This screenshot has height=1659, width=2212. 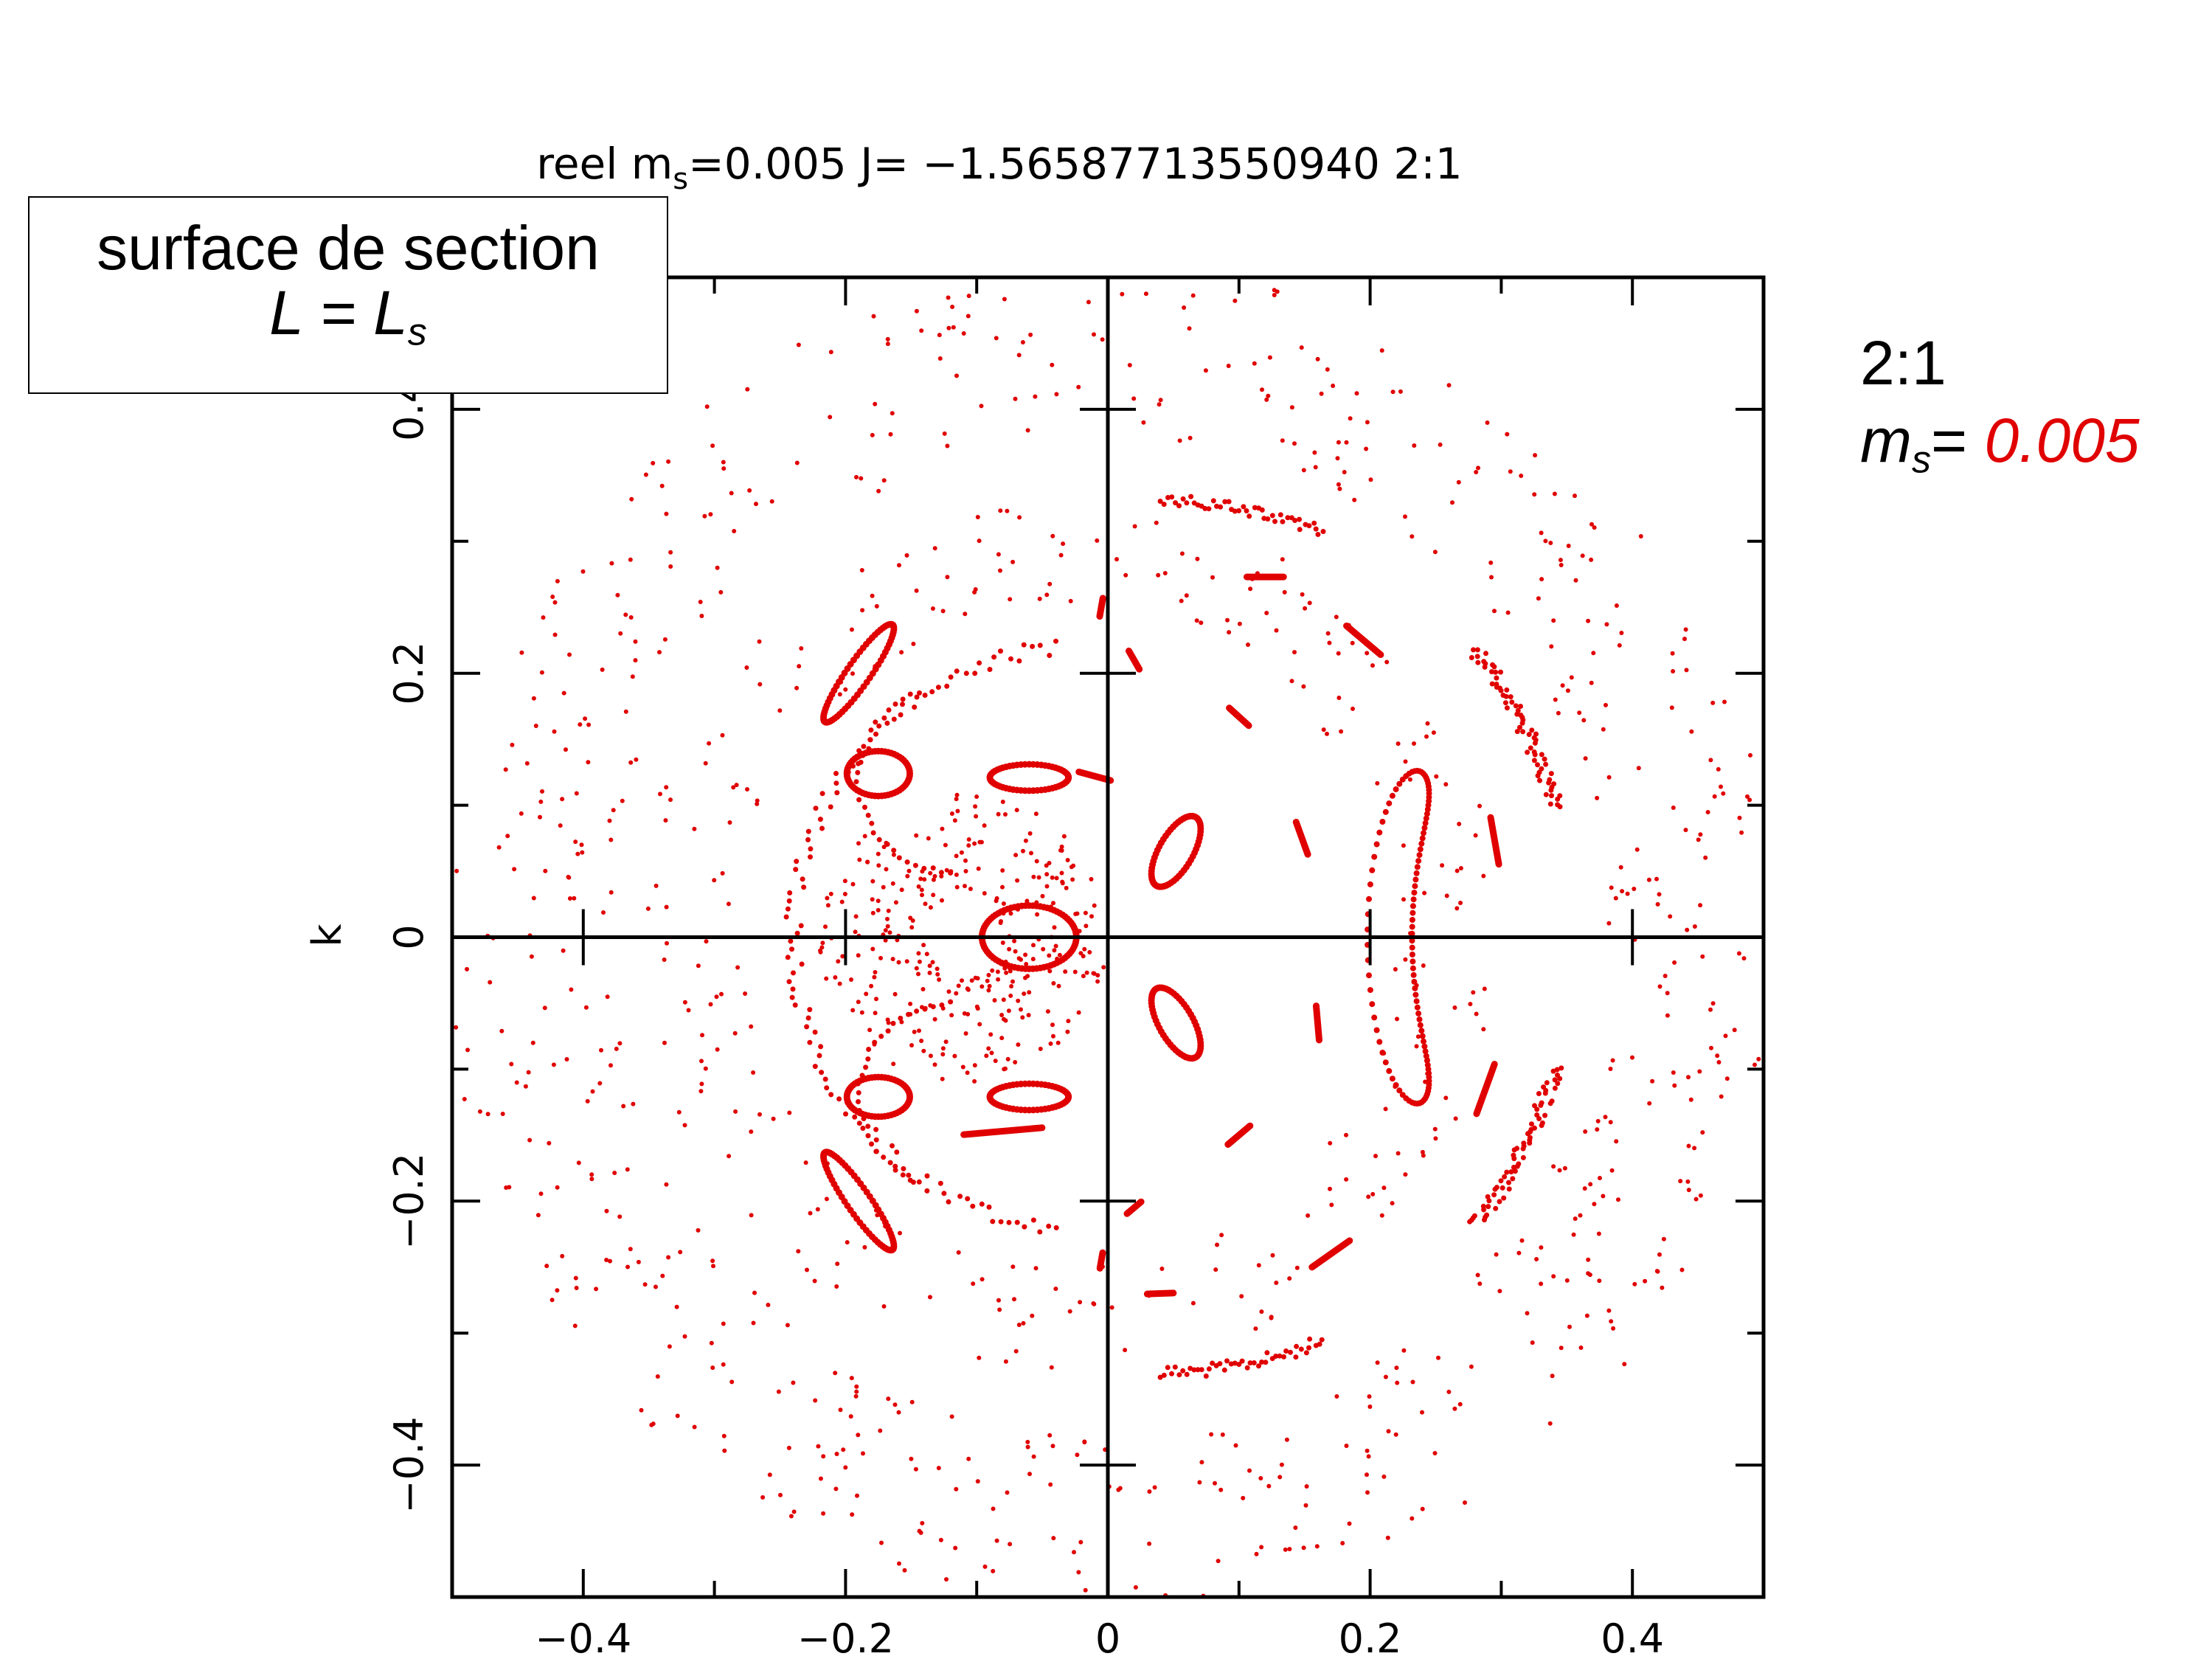 I want to click on point-left-s-curve-lower, so click(x=881, y=1036).